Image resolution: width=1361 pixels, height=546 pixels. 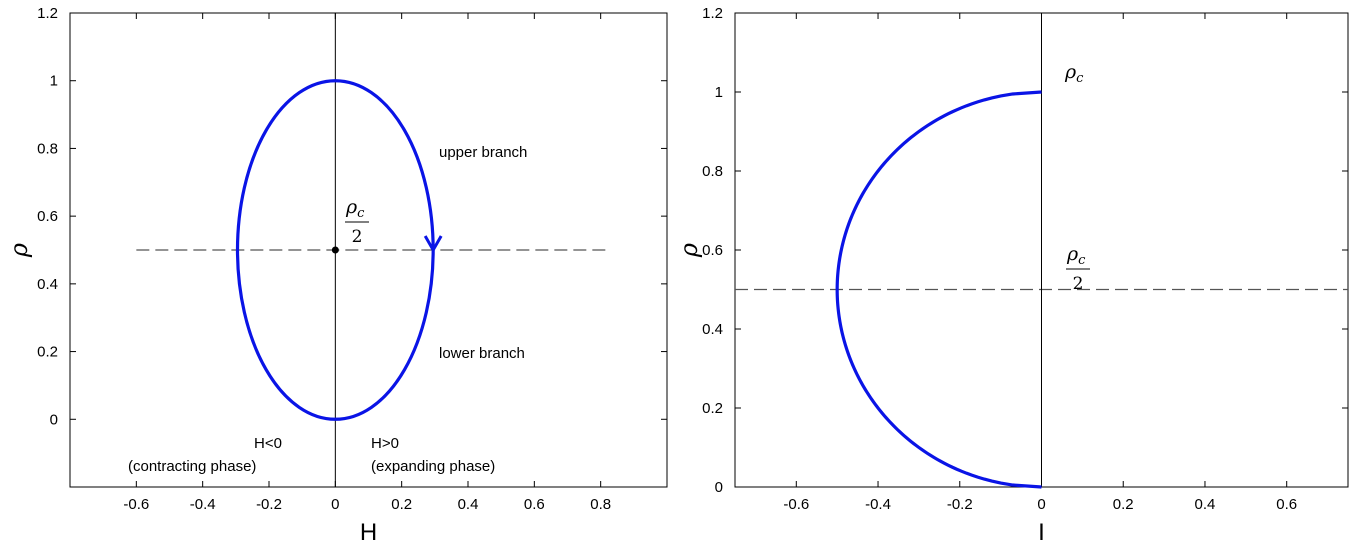 I want to click on right-x-tick-label: -0.2, so click(x=960, y=504).